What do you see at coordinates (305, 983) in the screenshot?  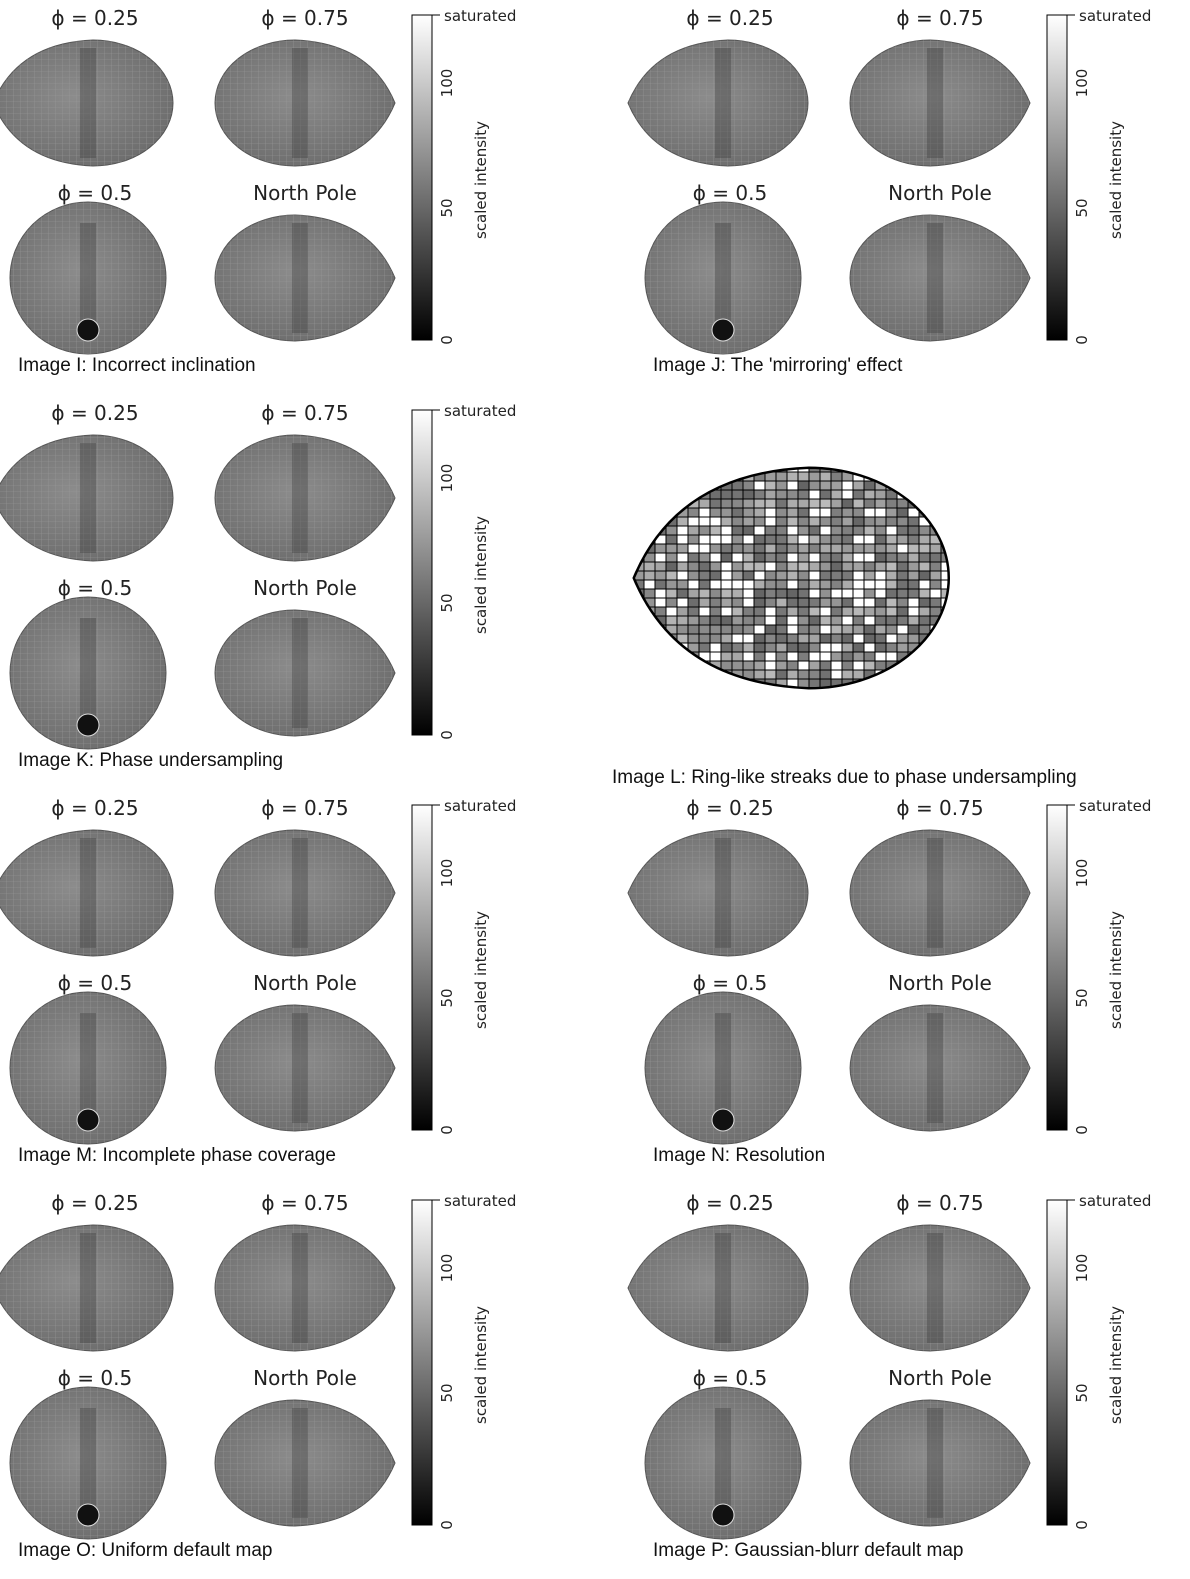 I see `phase-label: North Pole` at bounding box center [305, 983].